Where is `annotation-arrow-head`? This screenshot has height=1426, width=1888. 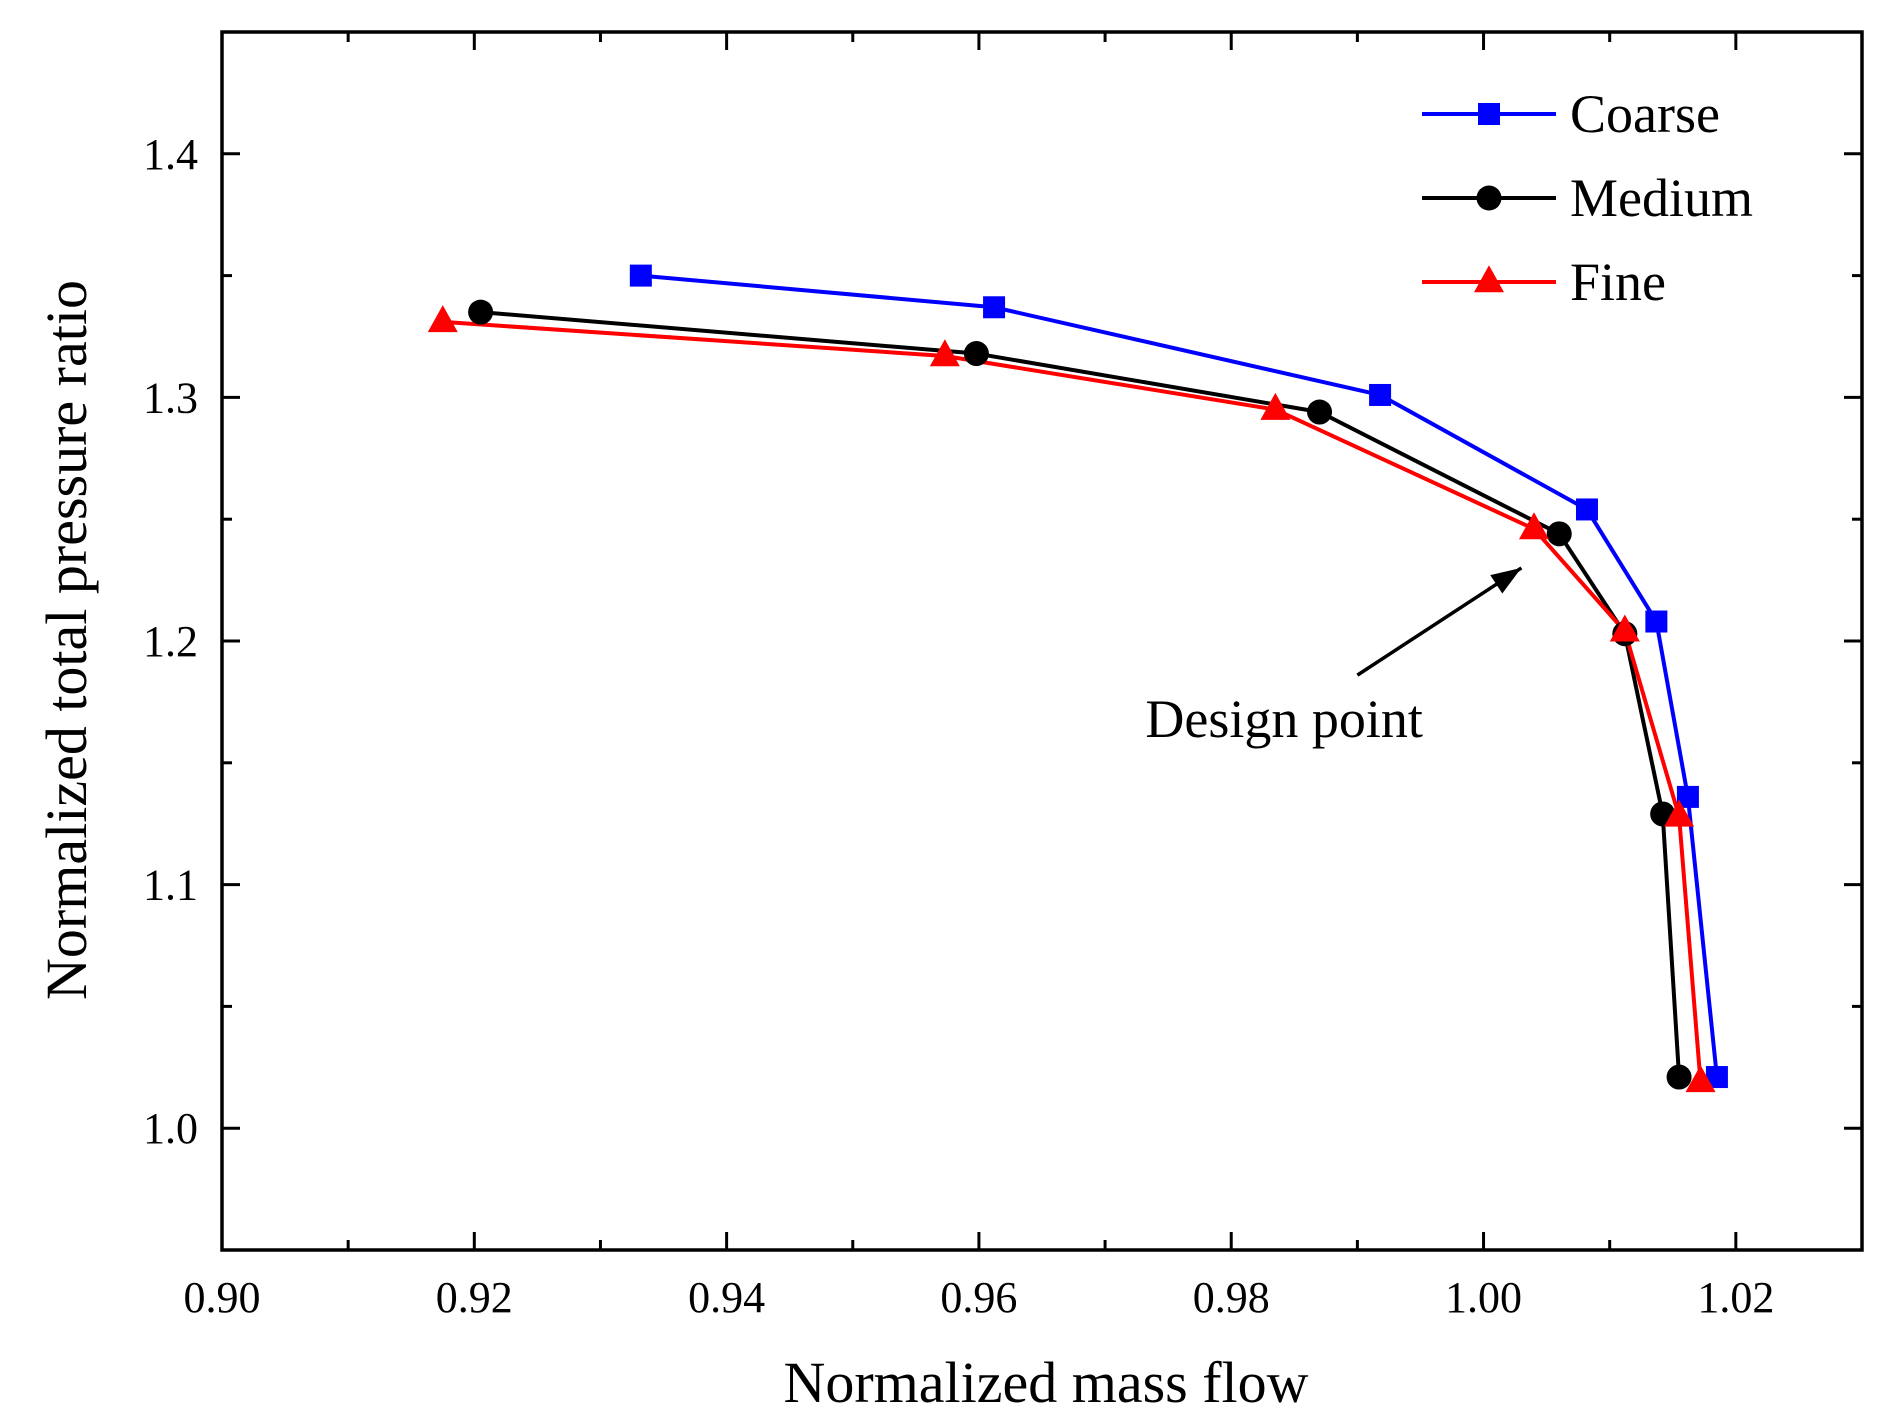
annotation-arrow-head is located at coordinates (1506, 580).